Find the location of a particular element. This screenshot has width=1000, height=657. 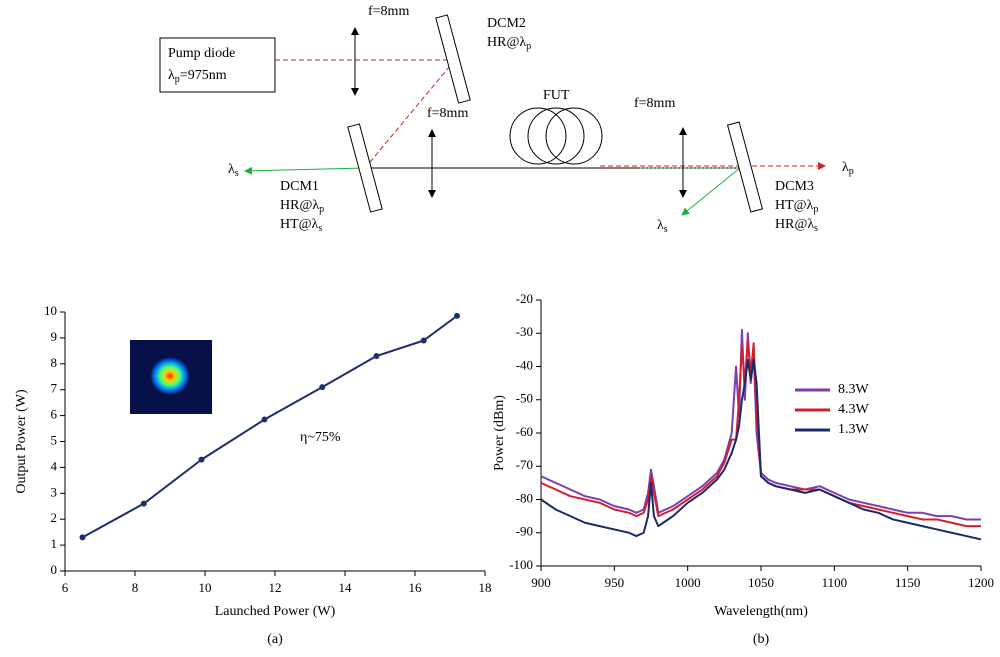

x-tick-label: 6 is located at coordinates (65, 587).